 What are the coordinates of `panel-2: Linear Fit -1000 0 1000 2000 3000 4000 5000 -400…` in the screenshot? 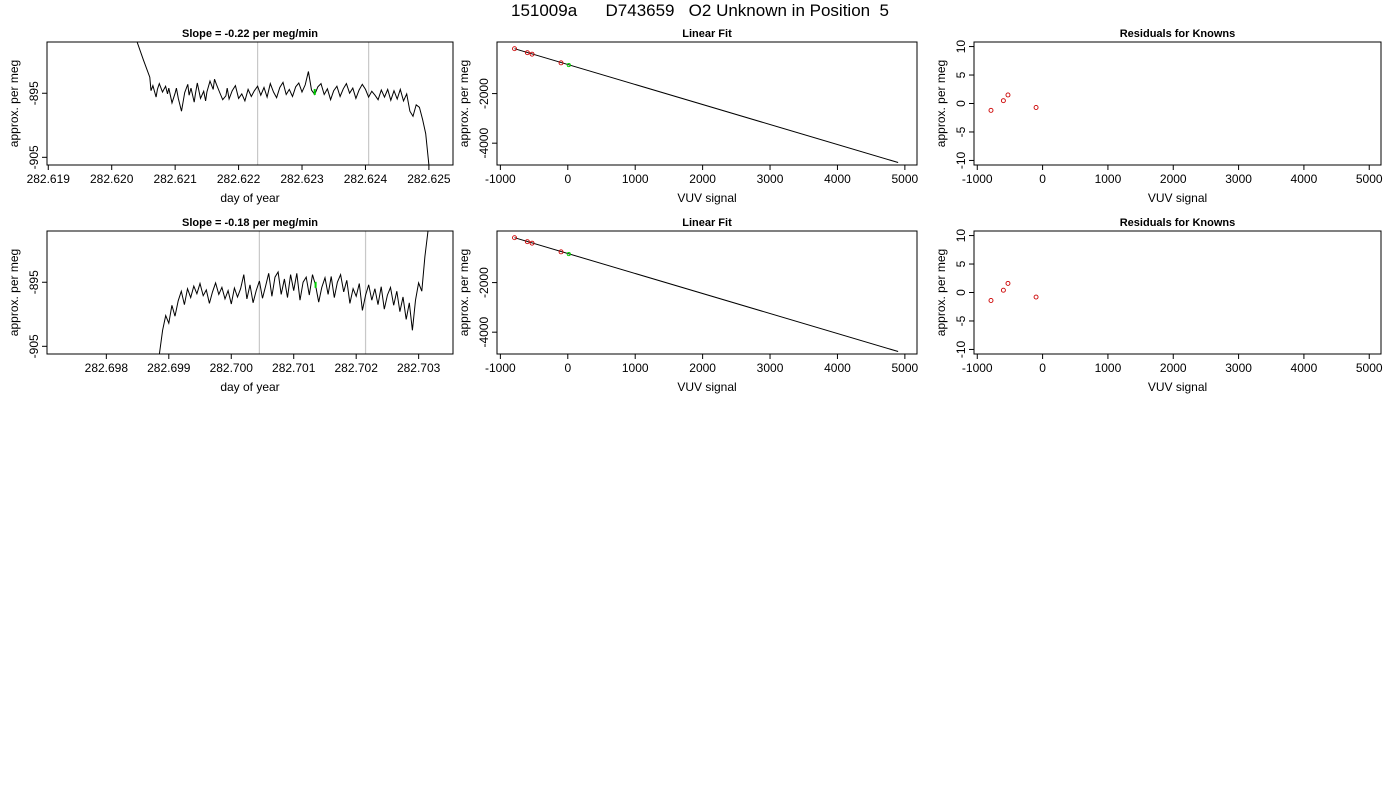 It's located at (688, 116).